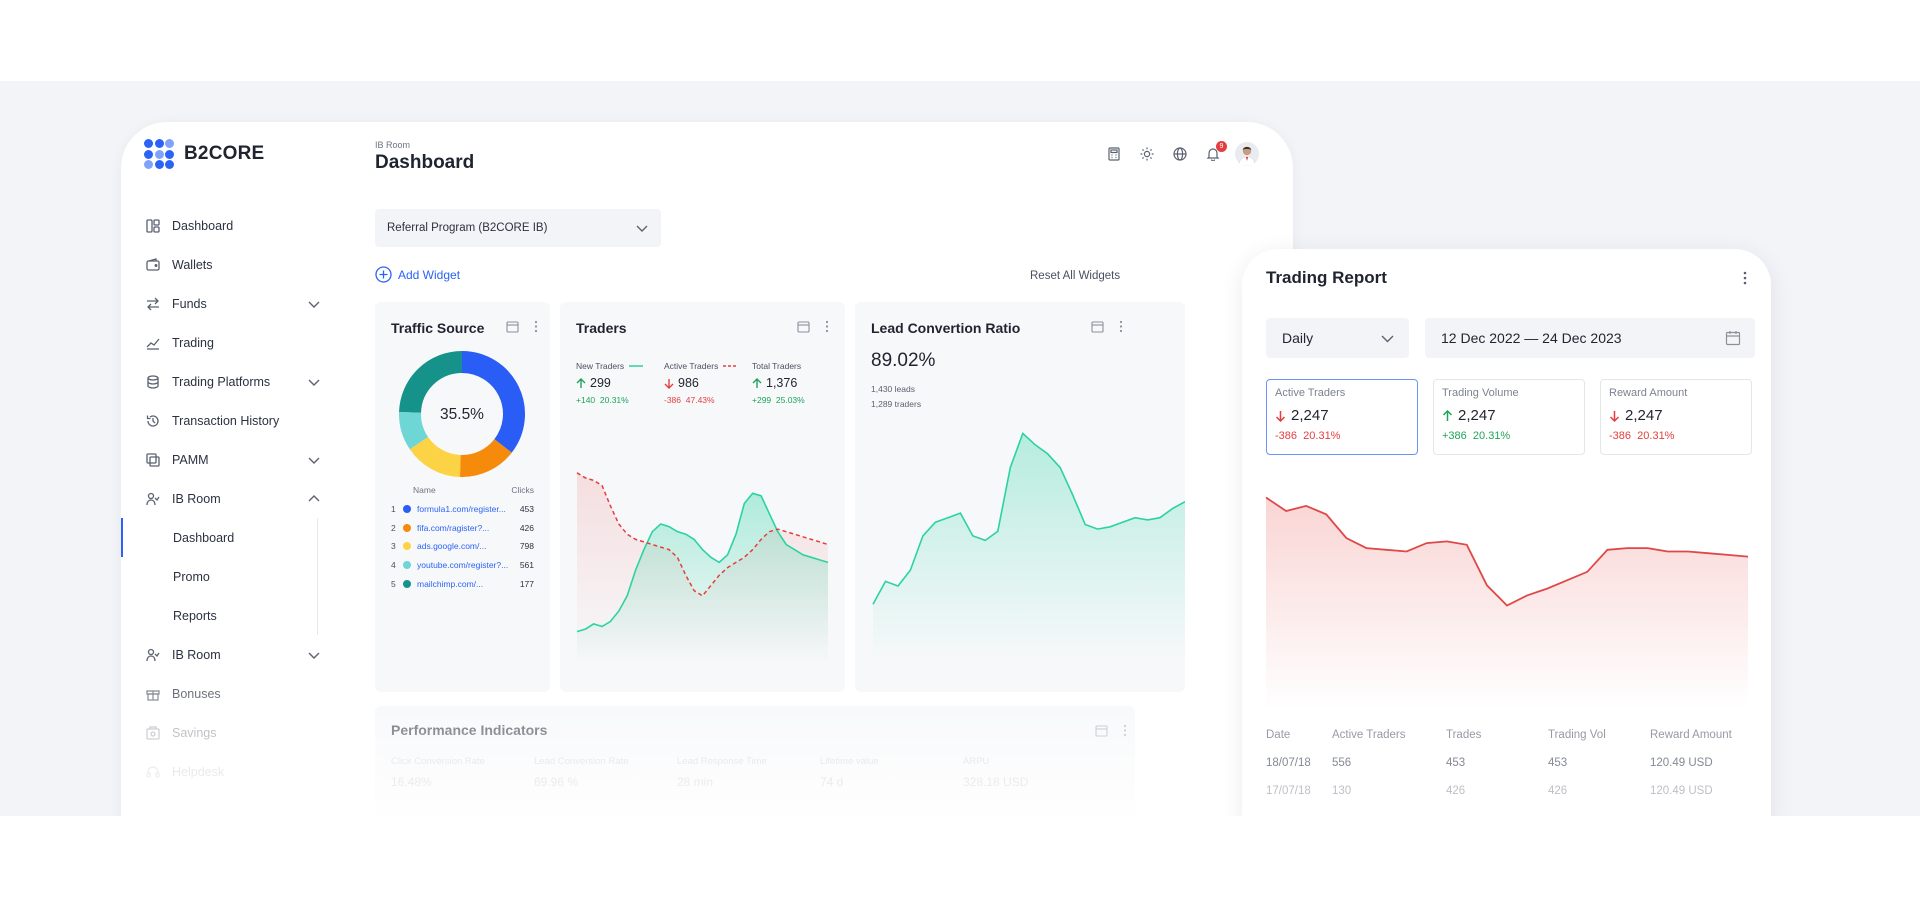  Describe the element at coordinates (153, 381) in the screenshot. I see `layers-icon` at that location.